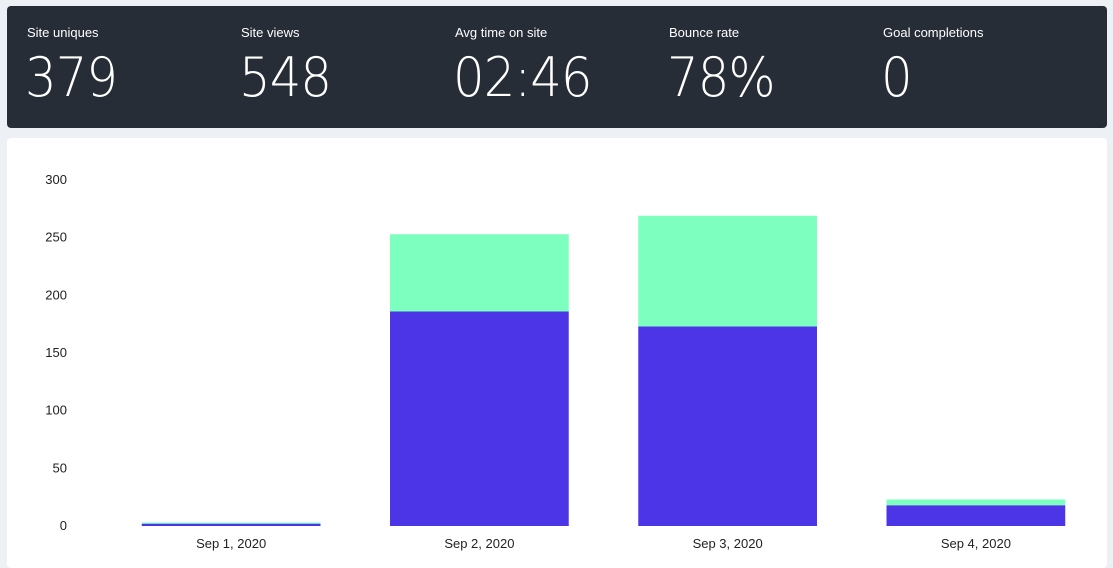 Image resolution: width=1113 pixels, height=568 pixels. I want to click on stat-value: 379, so click(71, 77).